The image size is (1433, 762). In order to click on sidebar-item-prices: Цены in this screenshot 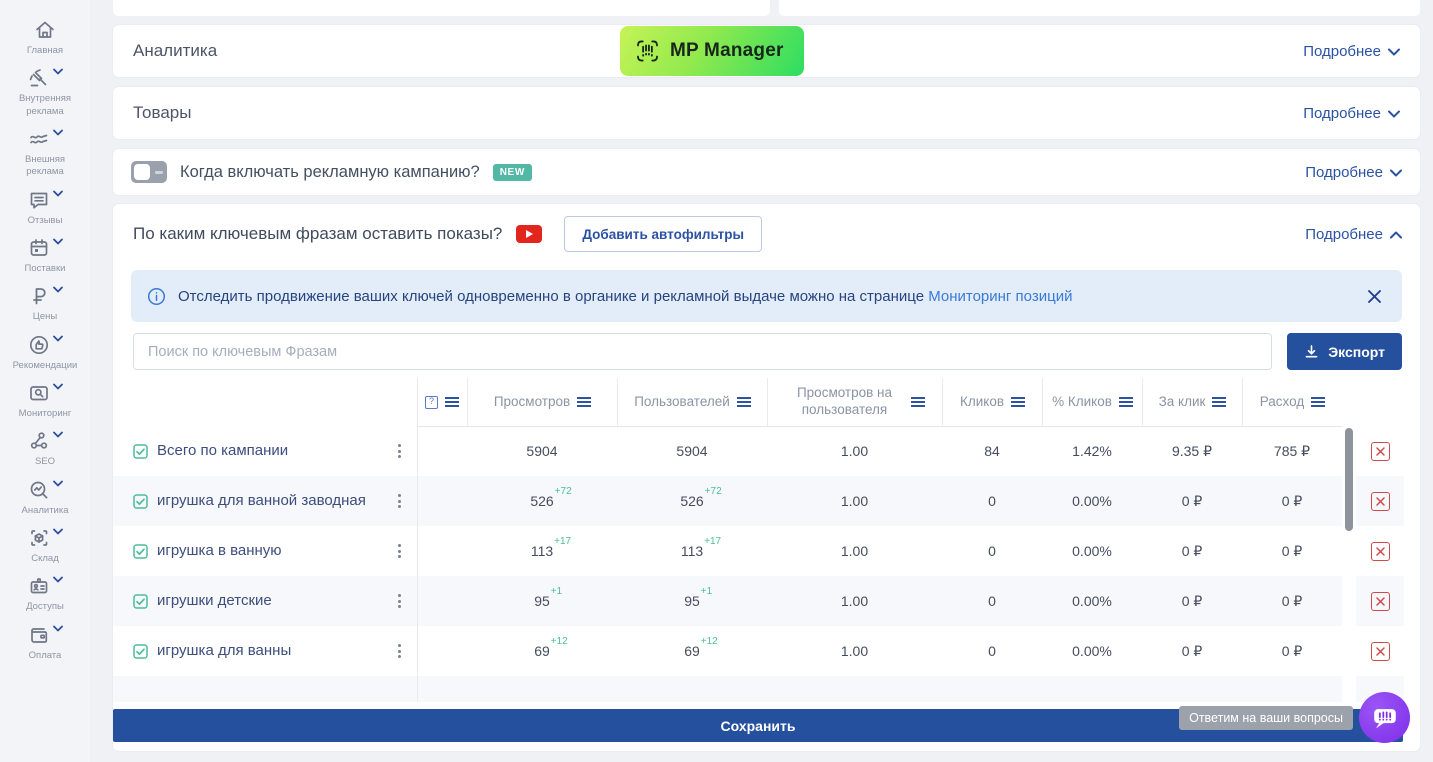, I will do `click(45, 303)`.